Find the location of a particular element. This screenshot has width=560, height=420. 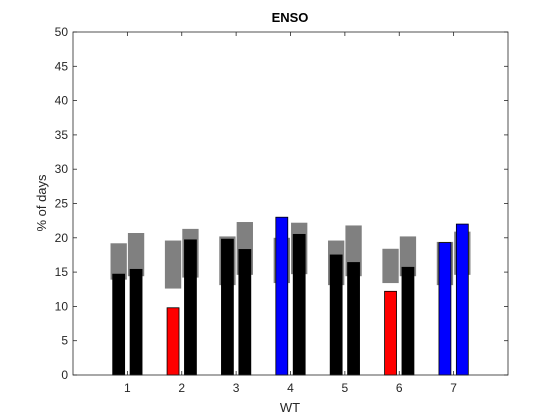

x-tick-label: 7 is located at coordinates (453, 388).